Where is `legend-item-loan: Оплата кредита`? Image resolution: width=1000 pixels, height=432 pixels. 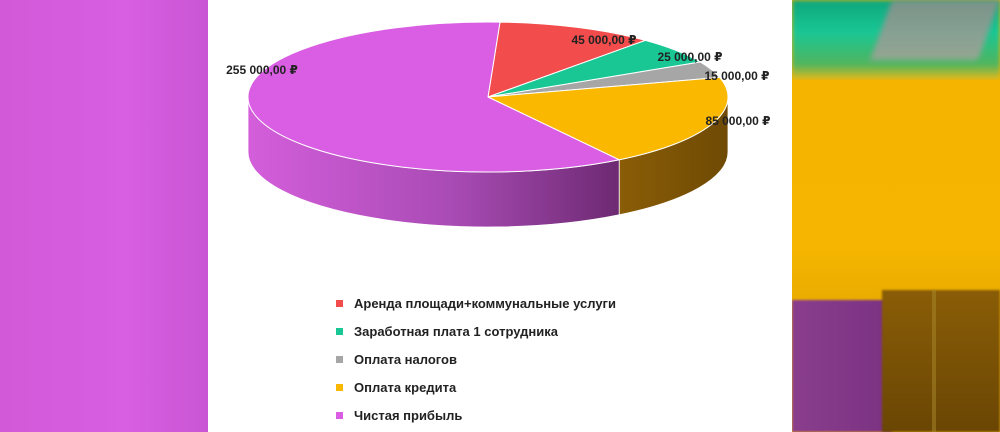 legend-item-loan: Оплата кредита is located at coordinates (476, 387).